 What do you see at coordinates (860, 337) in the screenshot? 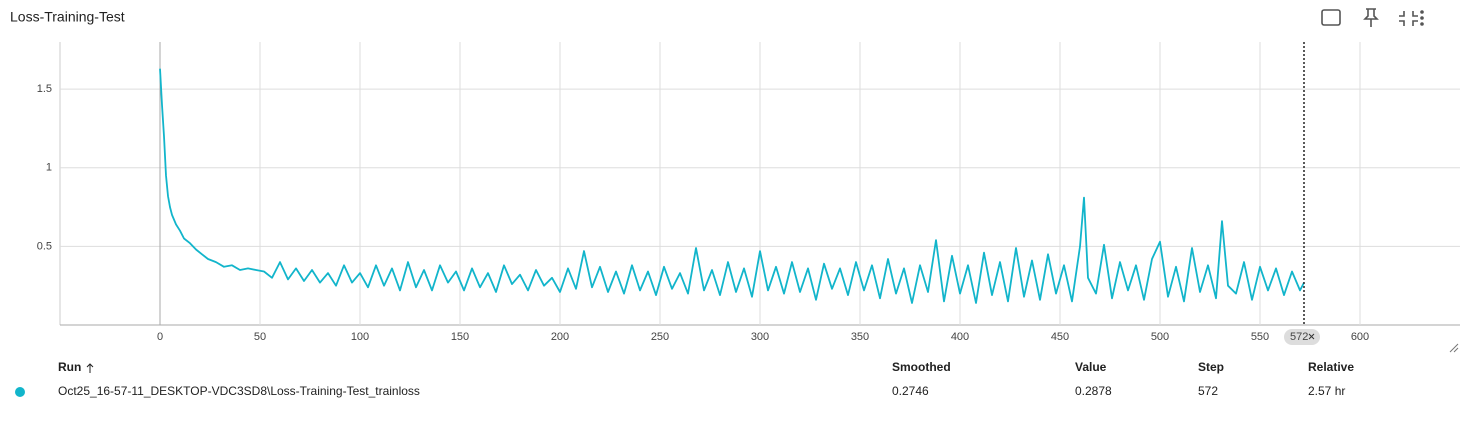
I see `x-tick-label: 350` at bounding box center [860, 337].